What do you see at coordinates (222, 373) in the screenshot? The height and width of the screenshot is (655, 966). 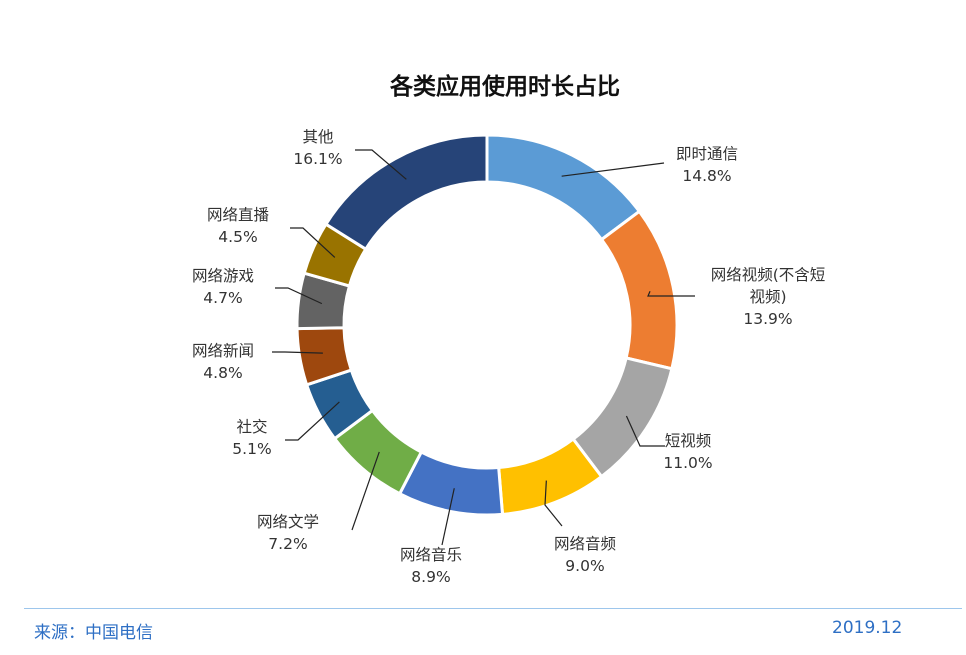 I see `slice-value-label: 4.8%` at bounding box center [222, 373].